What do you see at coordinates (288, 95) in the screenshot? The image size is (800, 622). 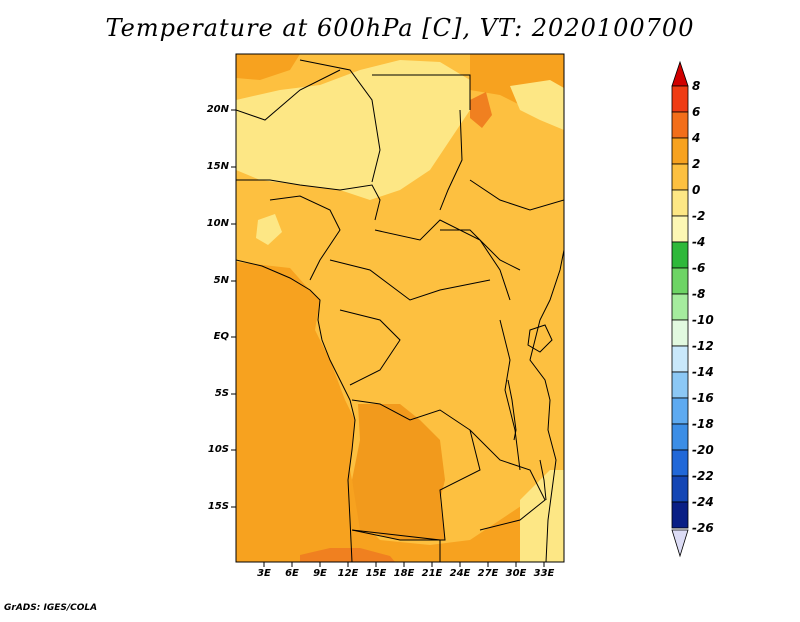 I see `border-niger-algeria` at bounding box center [288, 95].